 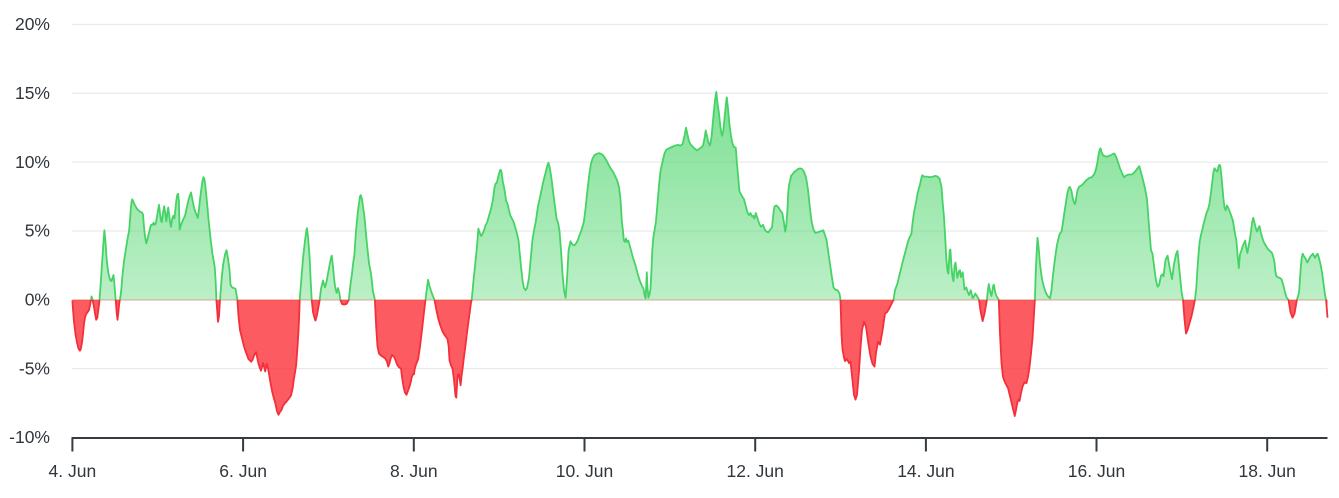 What do you see at coordinates (34, 368) in the screenshot?
I see `svg-text: -5%` at bounding box center [34, 368].